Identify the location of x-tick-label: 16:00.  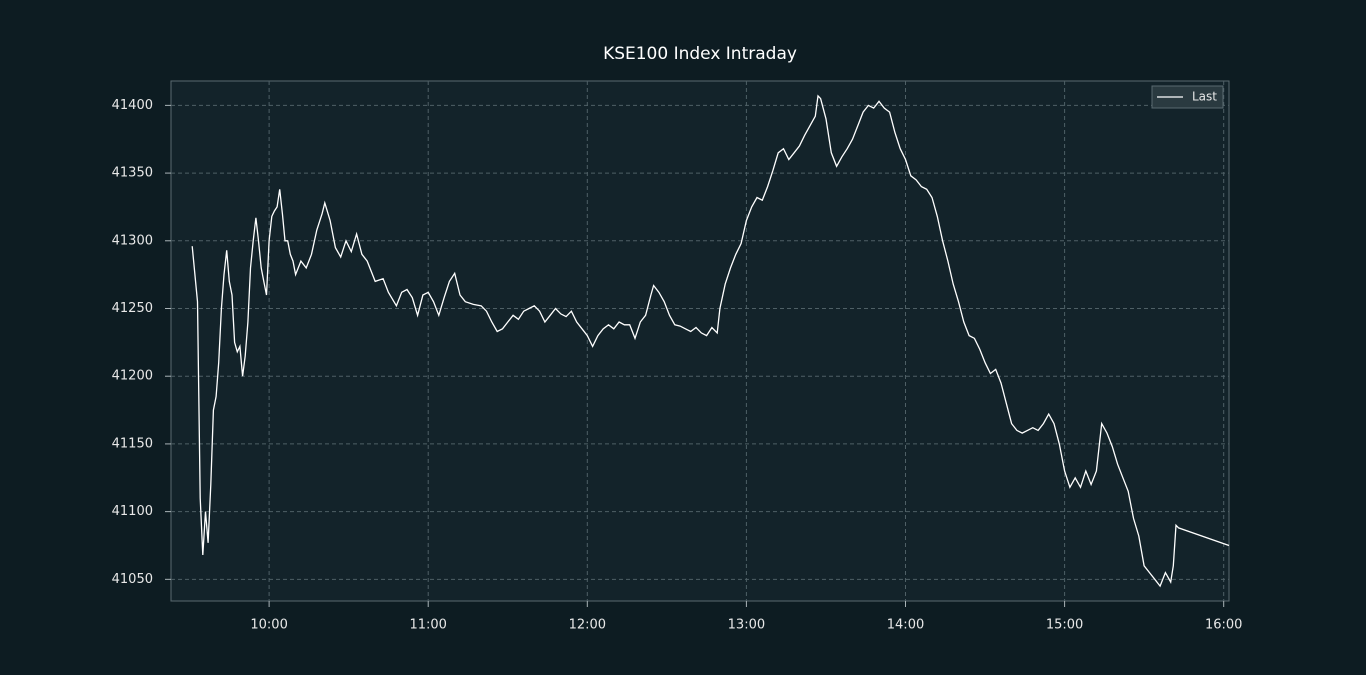
(1223, 625).